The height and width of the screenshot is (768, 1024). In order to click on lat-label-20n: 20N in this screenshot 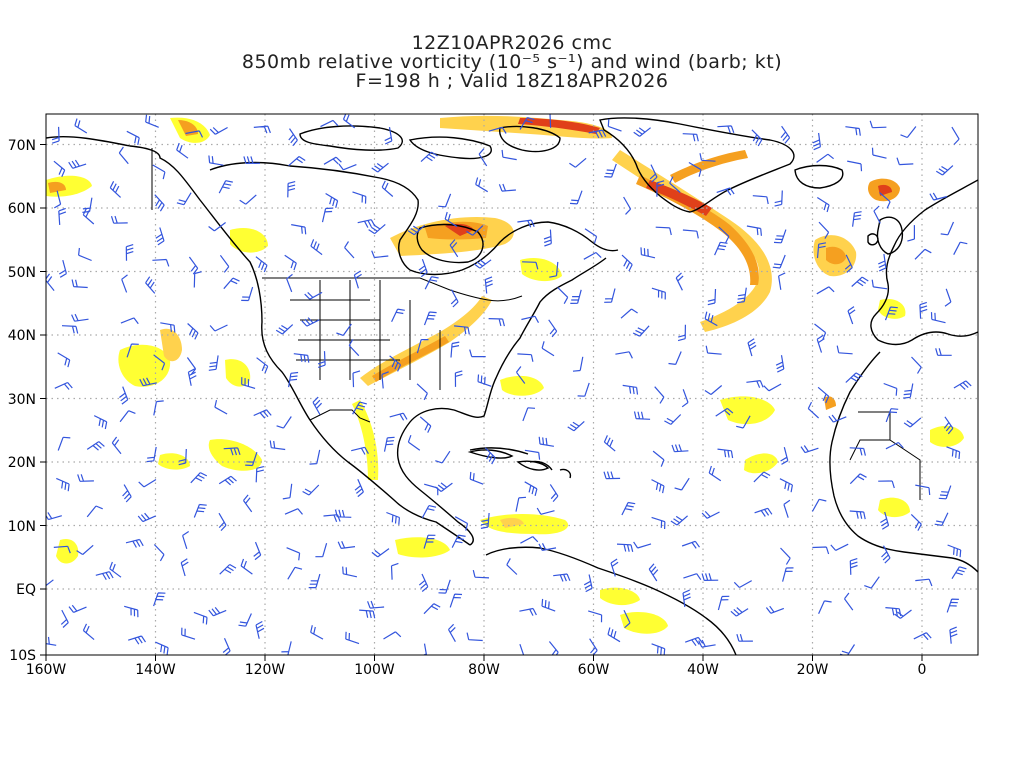, I will do `click(22, 463)`.